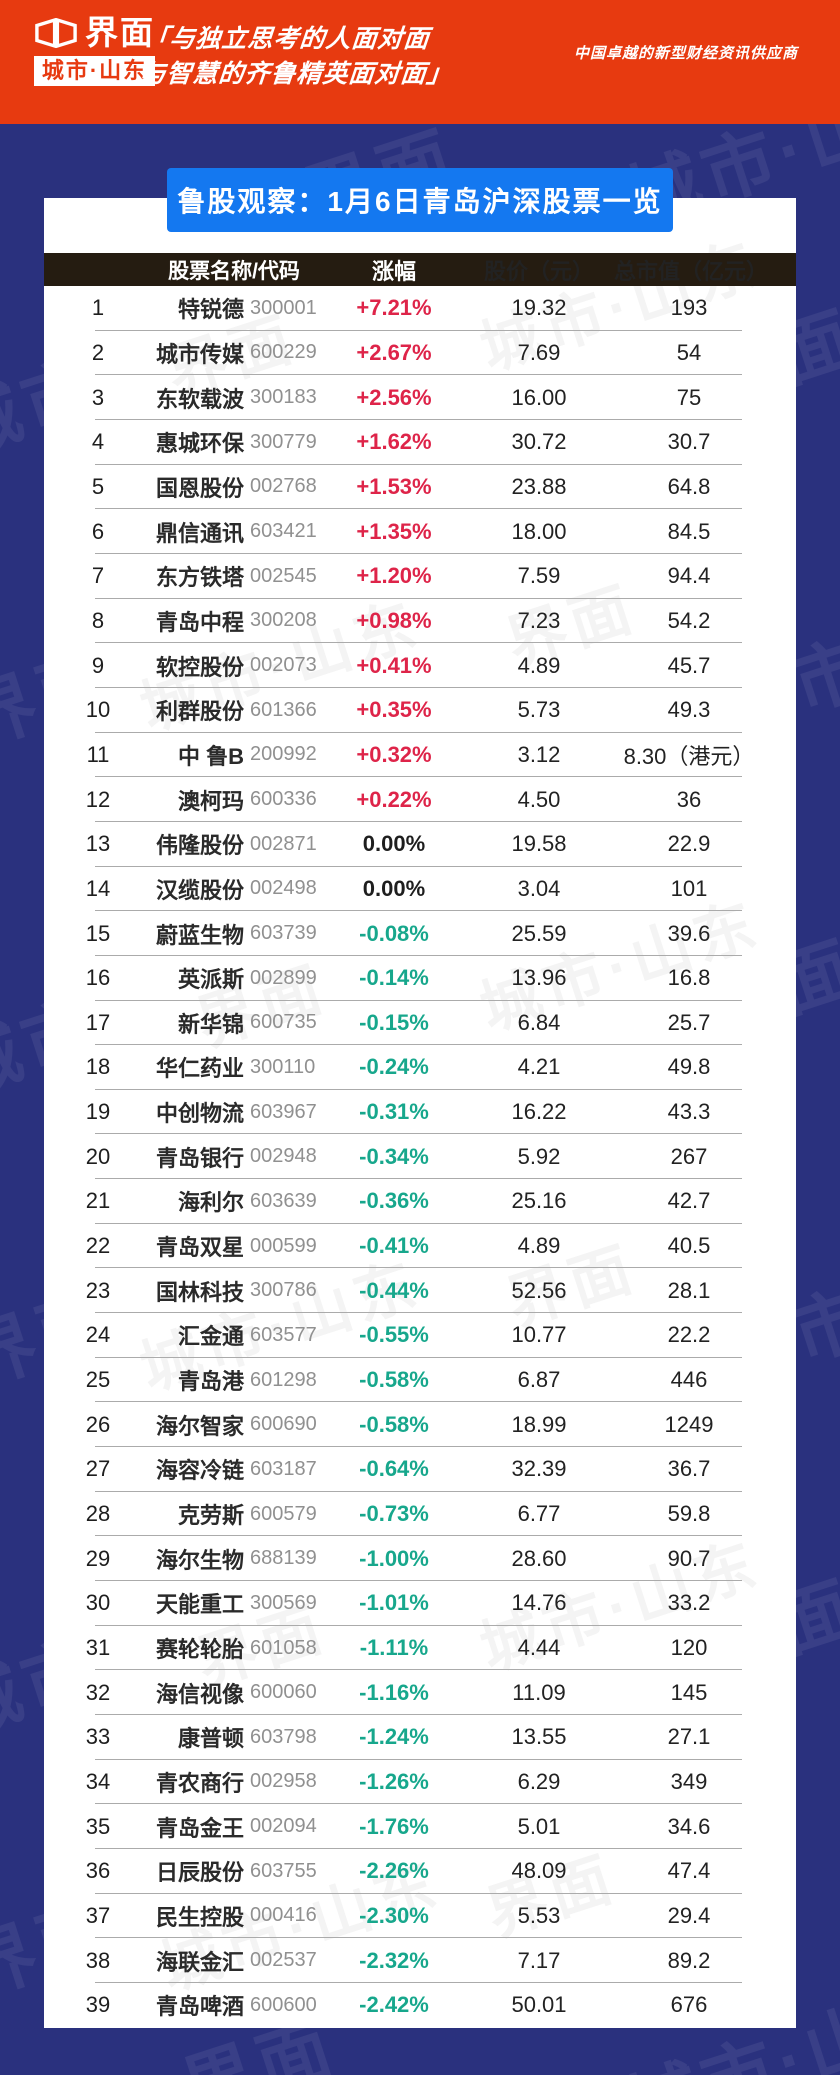 The height and width of the screenshot is (2075, 840). I want to click on stock-code: 300786, so click(283, 1290).